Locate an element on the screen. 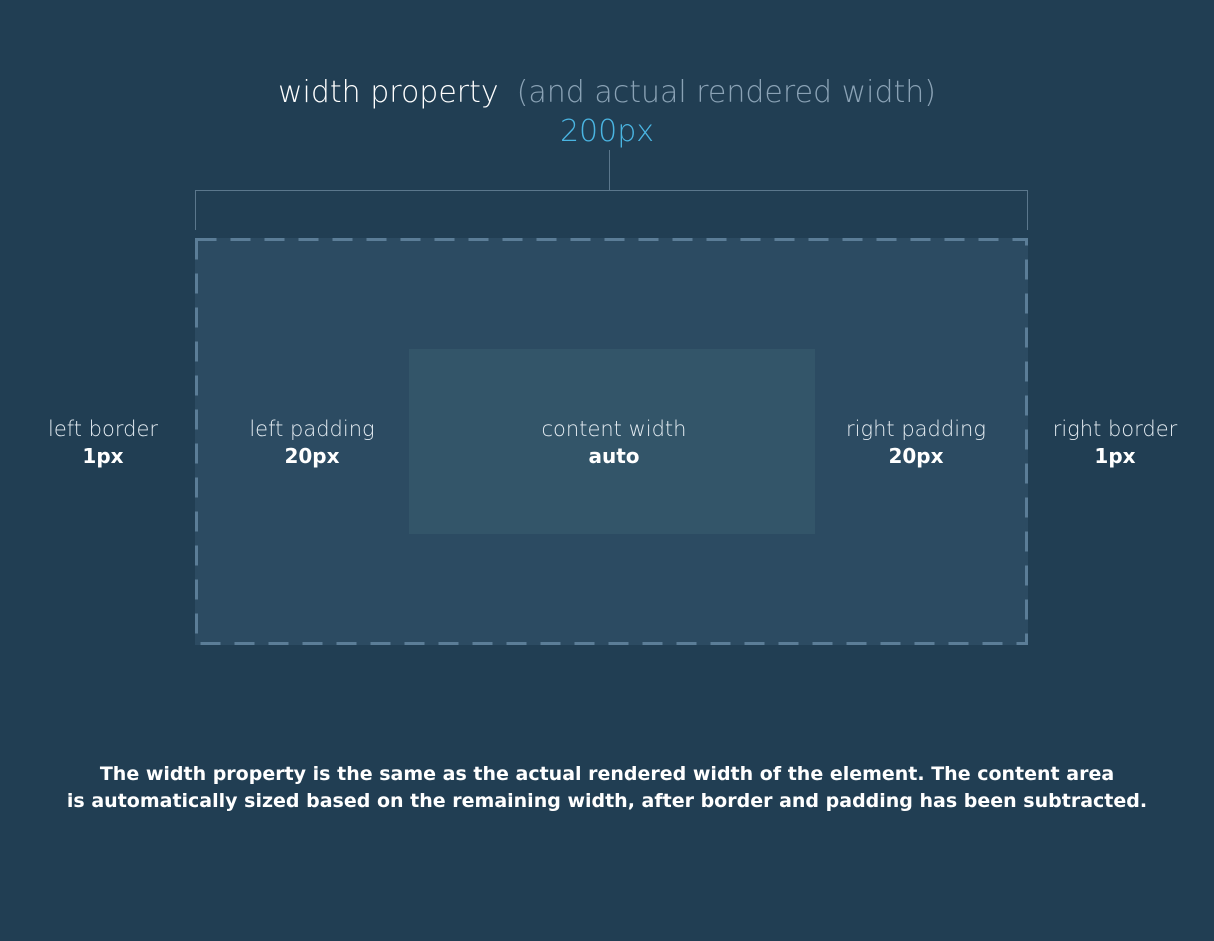  content-width-label: content width auto is located at coordinates (614, 442).